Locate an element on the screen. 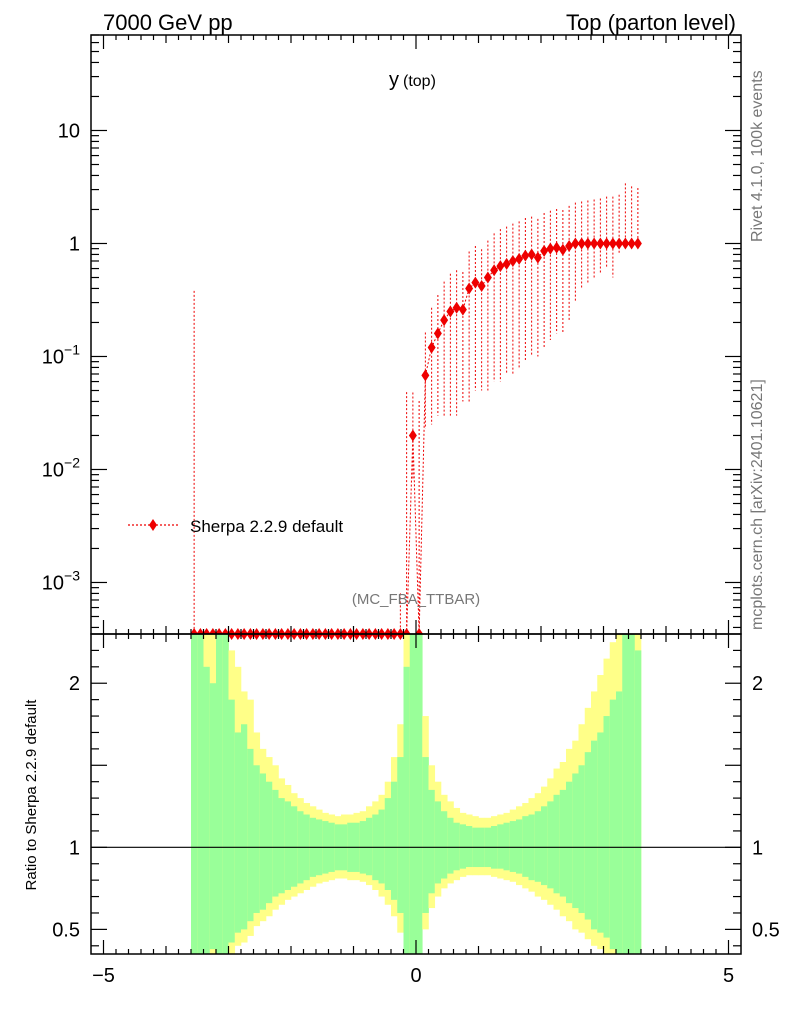  y-tick-label: 10 is located at coordinates (69, 131).